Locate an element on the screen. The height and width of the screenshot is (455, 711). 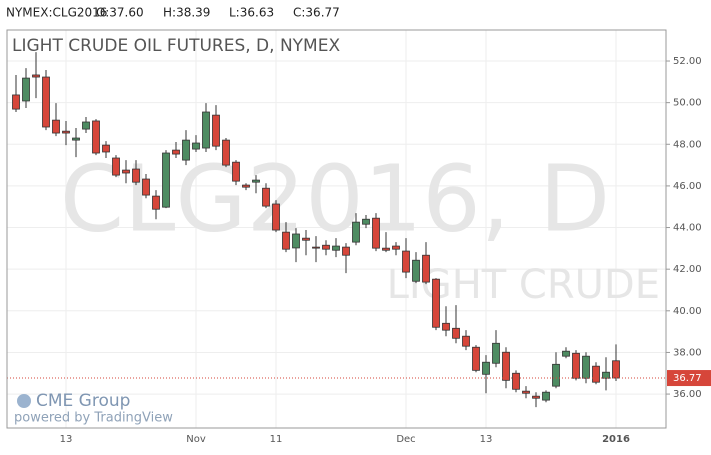
y-tick-label: 36.00 is located at coordinates (687, 394).